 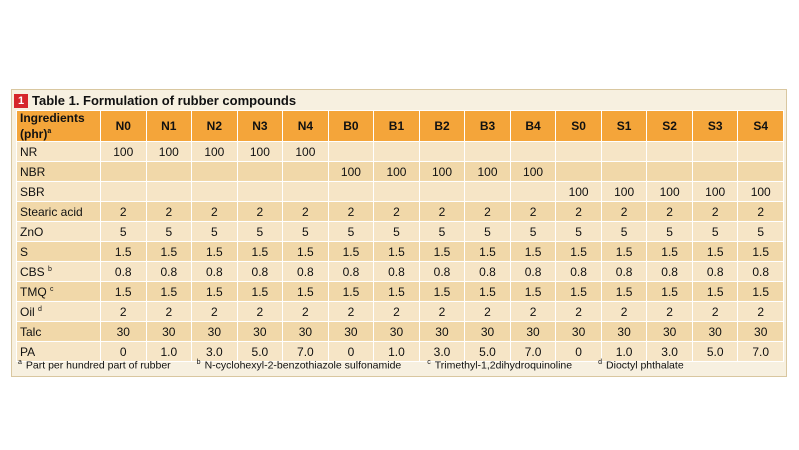 I want to click on table-cell: 3.0, so click(x=442, y=351).